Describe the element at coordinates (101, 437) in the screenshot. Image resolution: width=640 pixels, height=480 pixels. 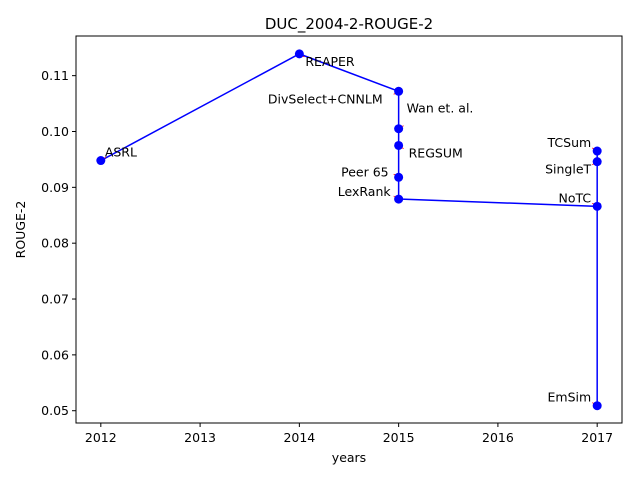
I see `x-tick-label: 2012` at that location.